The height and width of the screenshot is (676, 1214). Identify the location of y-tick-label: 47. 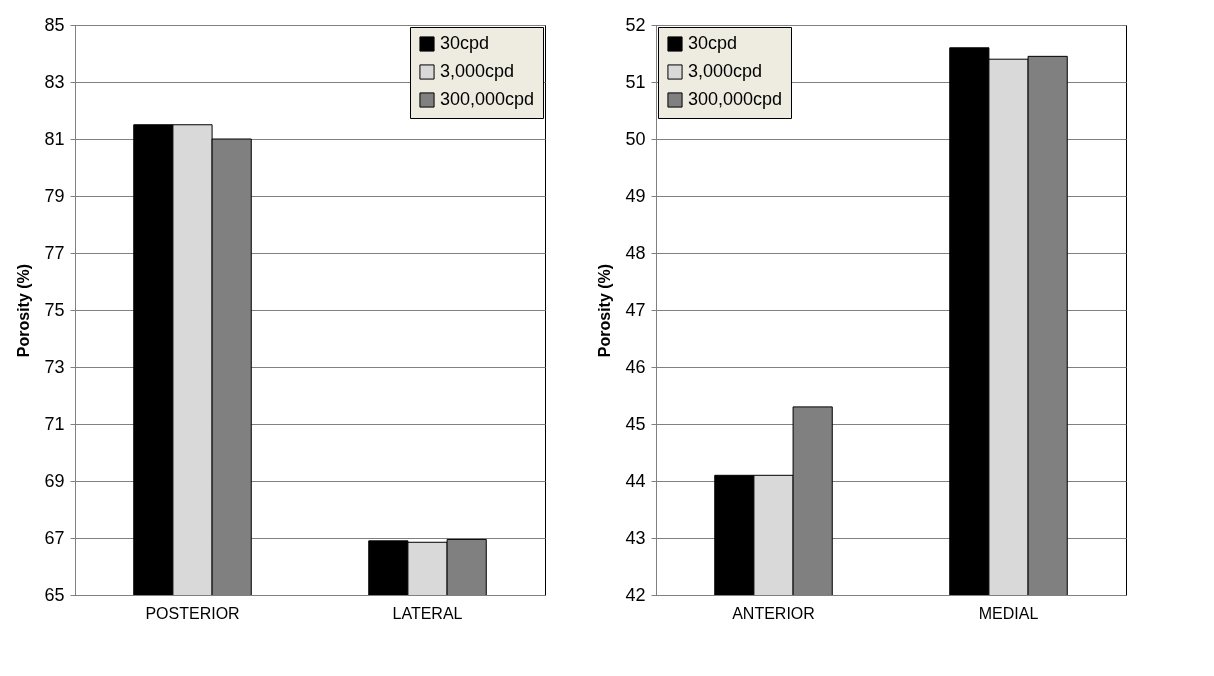
(635, 309).